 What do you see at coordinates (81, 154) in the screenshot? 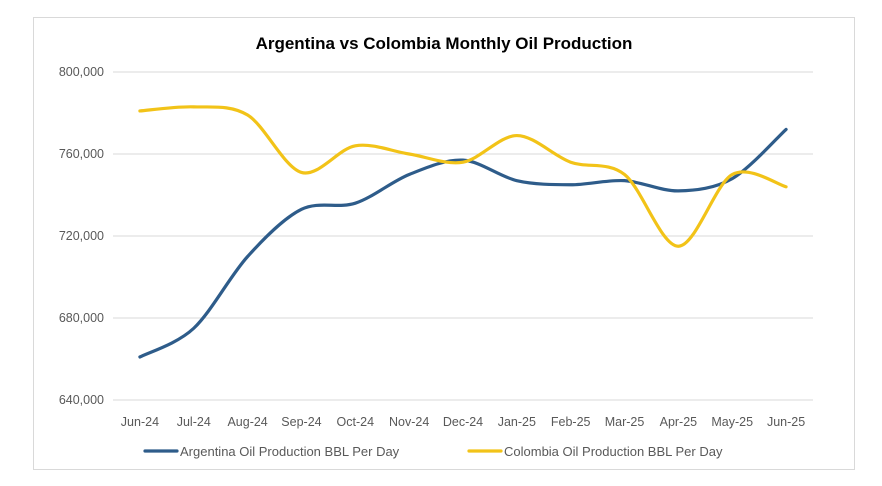
I see `y-tick-label: 760,000` at bounding box center [81, 154].